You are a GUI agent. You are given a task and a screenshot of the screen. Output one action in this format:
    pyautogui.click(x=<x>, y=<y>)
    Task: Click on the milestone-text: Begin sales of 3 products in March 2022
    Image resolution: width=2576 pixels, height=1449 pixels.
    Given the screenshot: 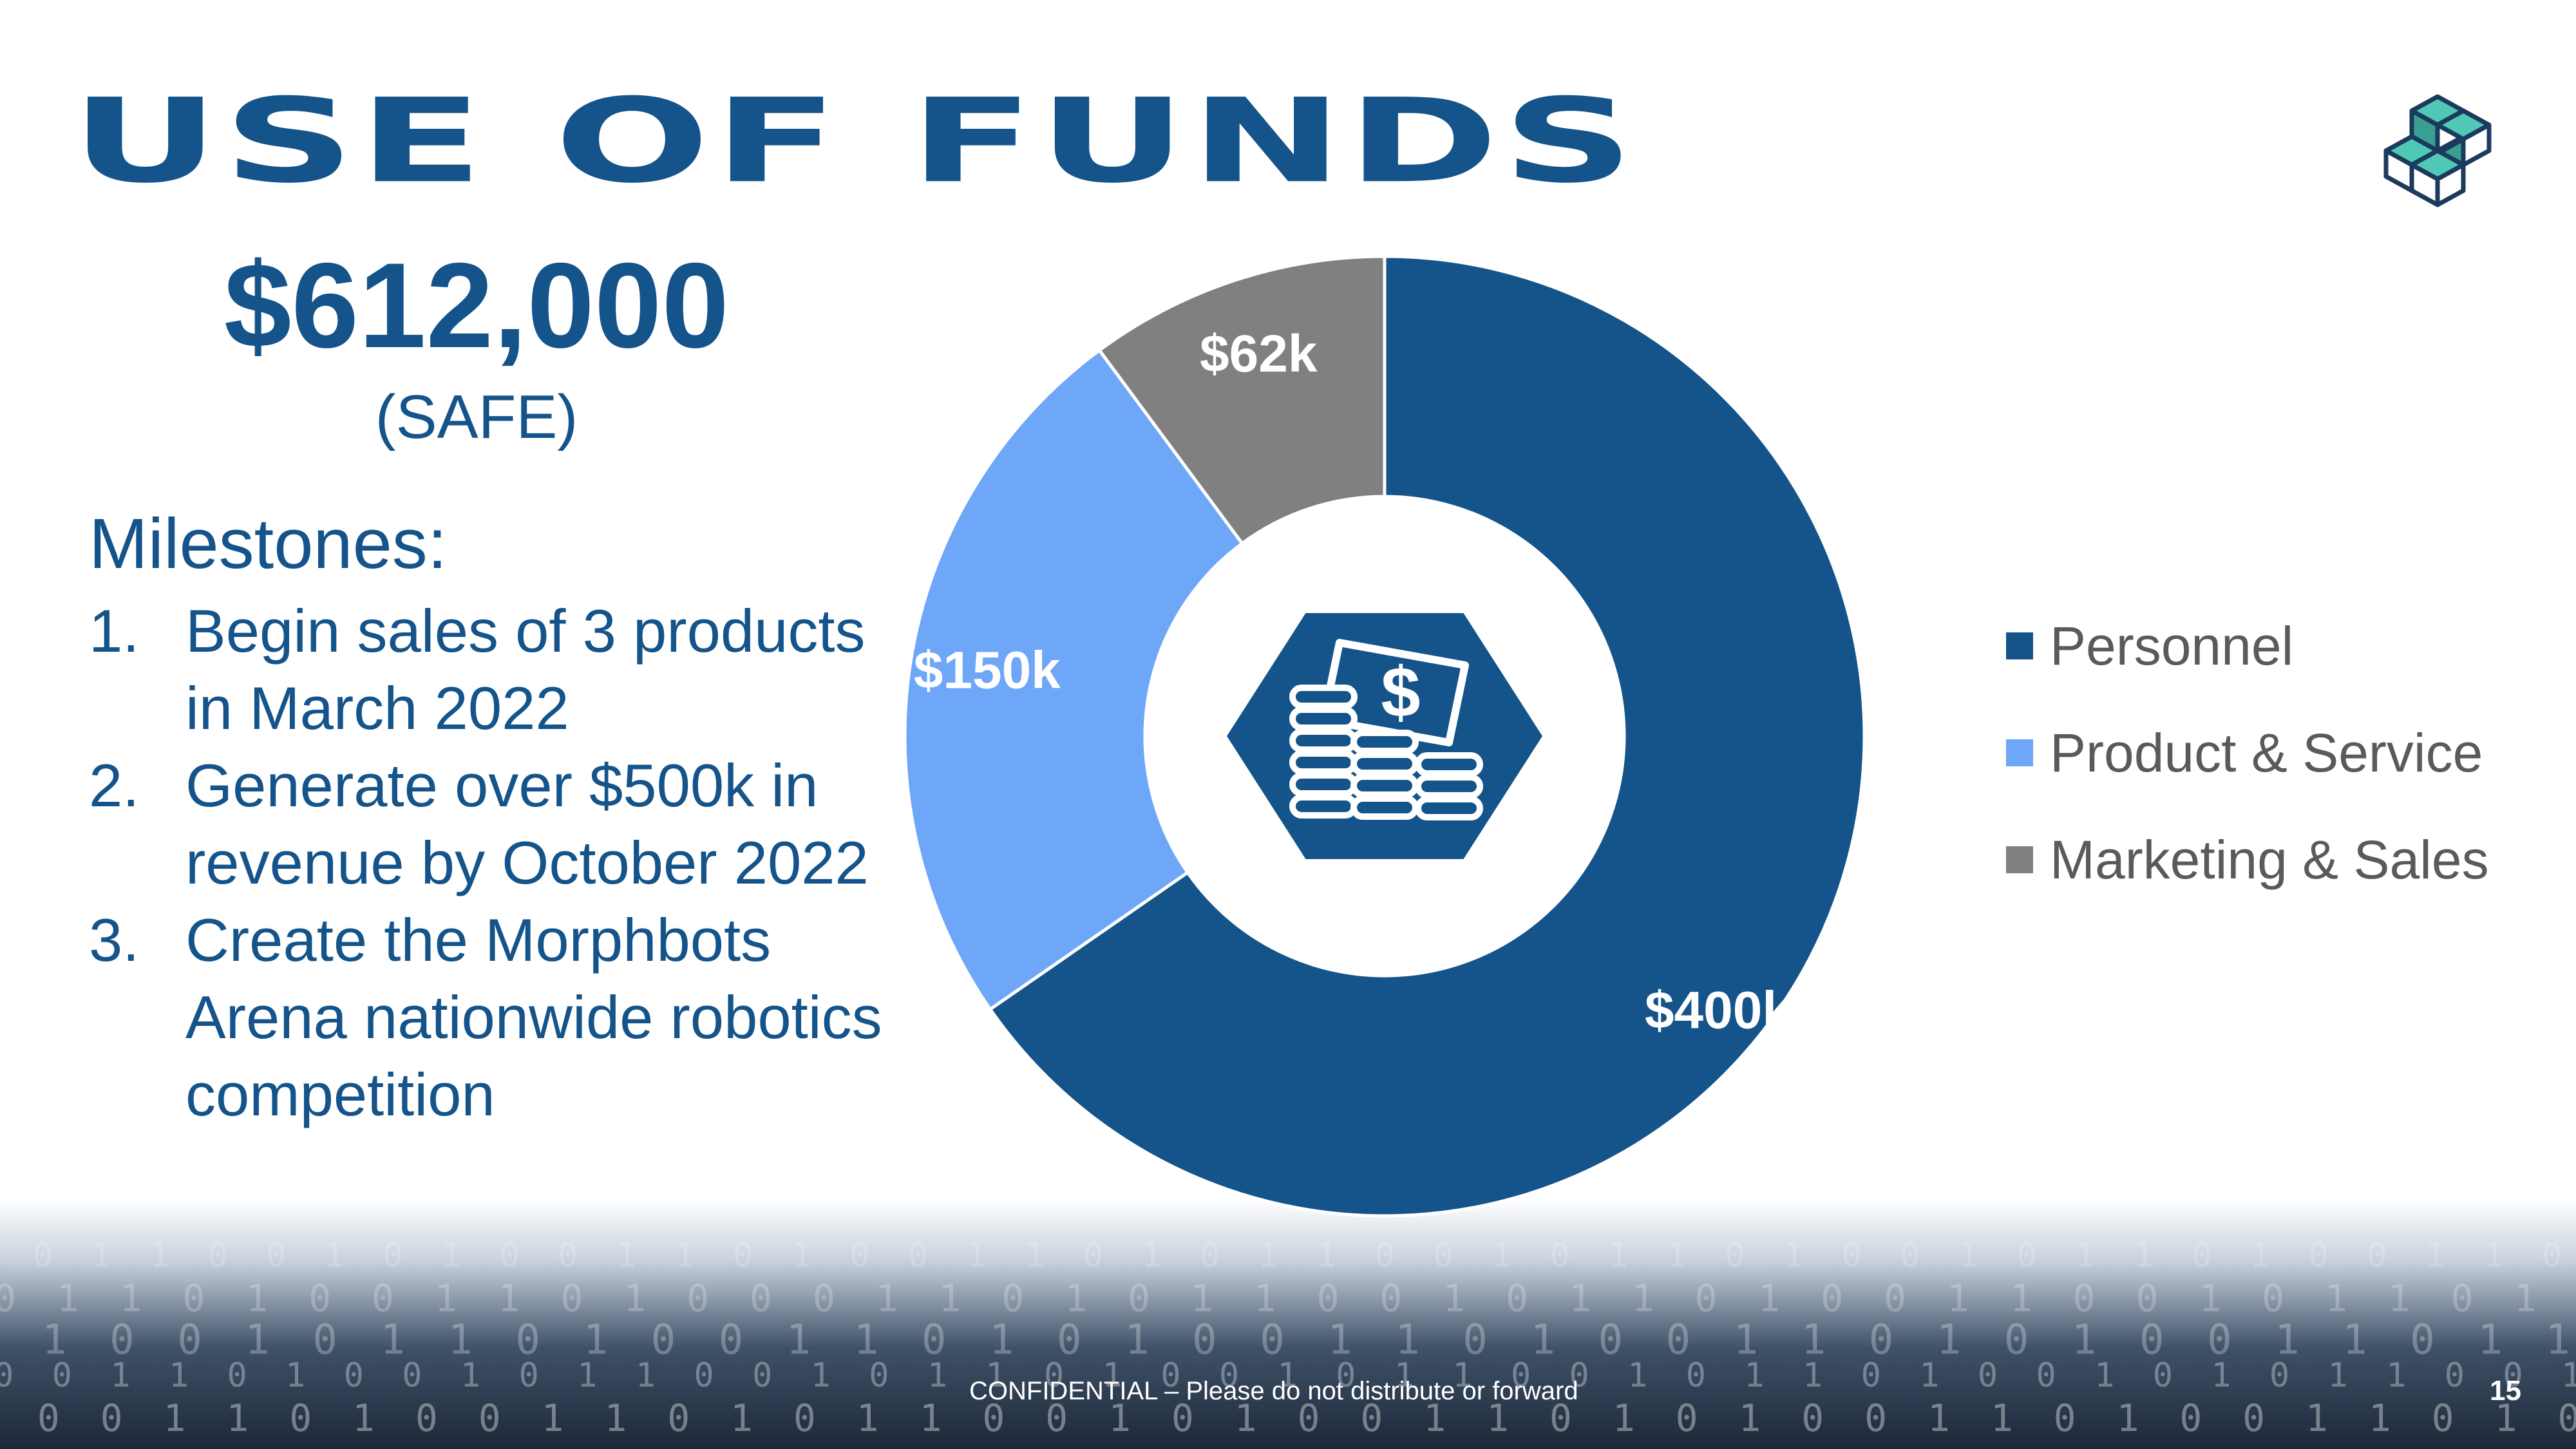 What is the action you would take?
    pyautogui.click(x=525, y=669)
    